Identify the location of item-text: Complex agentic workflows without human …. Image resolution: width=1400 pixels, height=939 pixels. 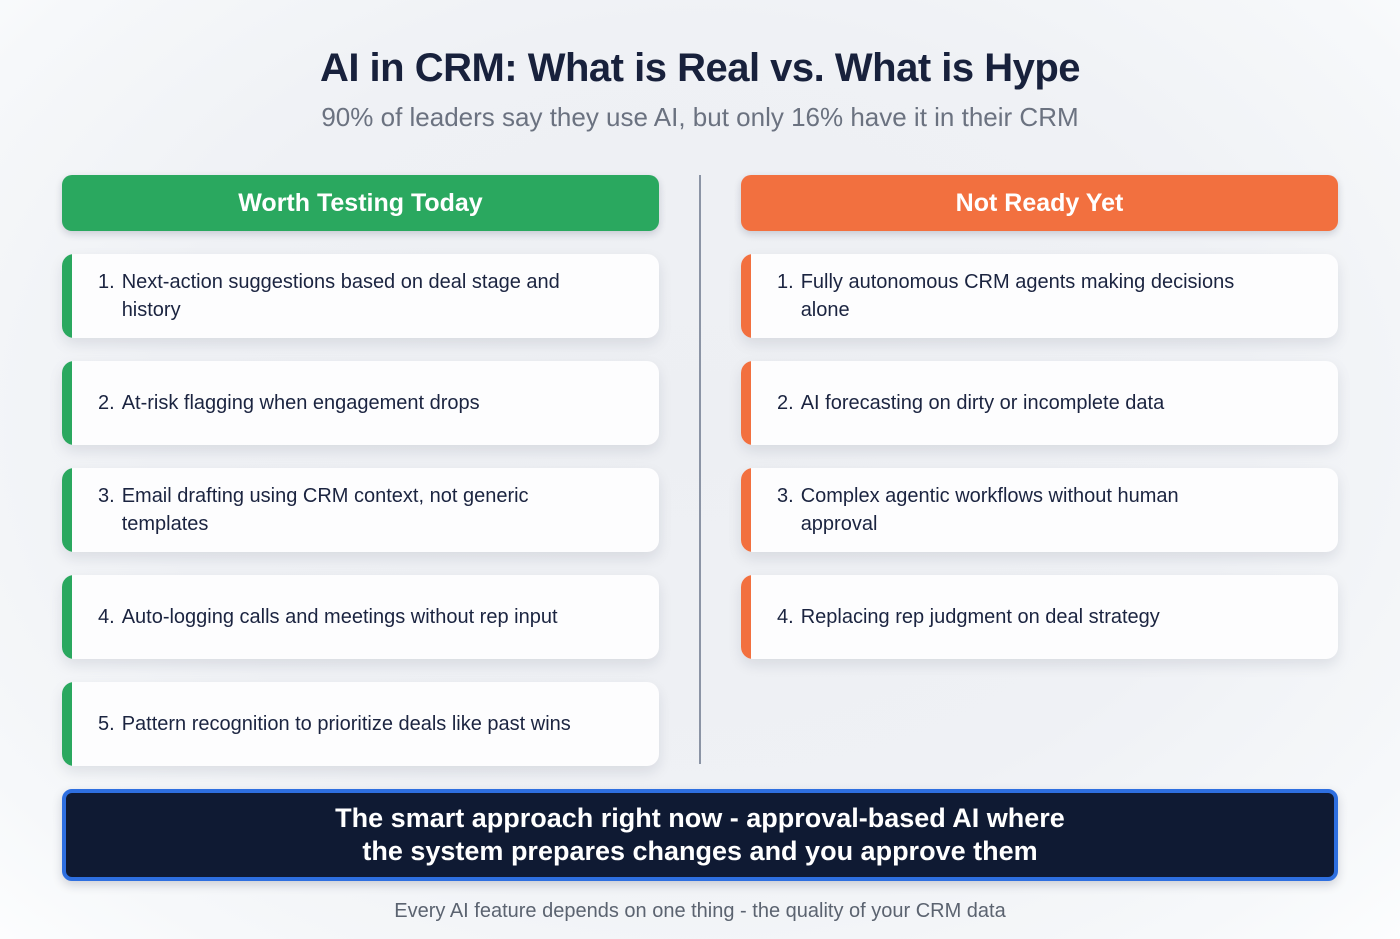
(989, 510).